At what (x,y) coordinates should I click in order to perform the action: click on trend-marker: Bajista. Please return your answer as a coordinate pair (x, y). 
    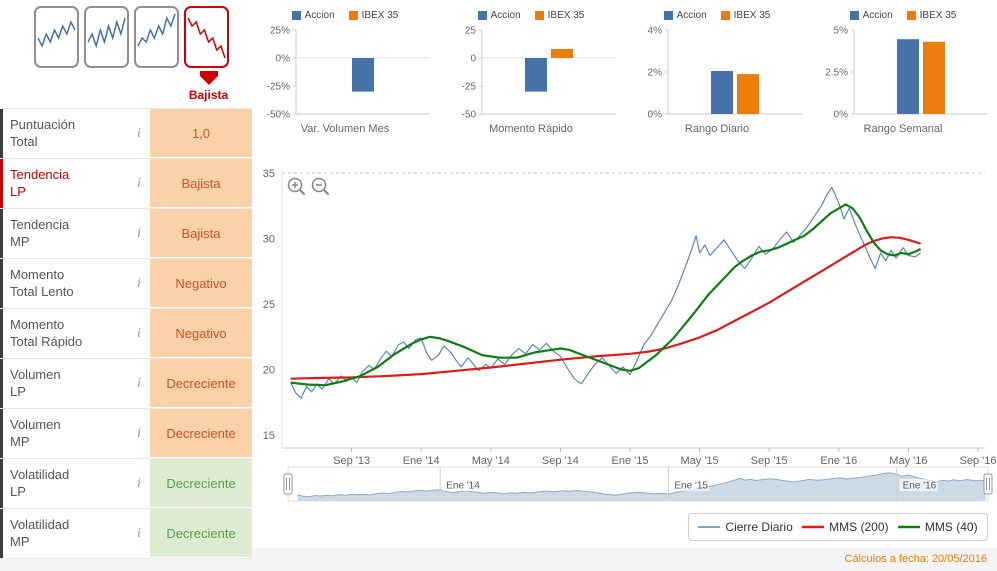
    Looking at the image, I should click on (208, 86).